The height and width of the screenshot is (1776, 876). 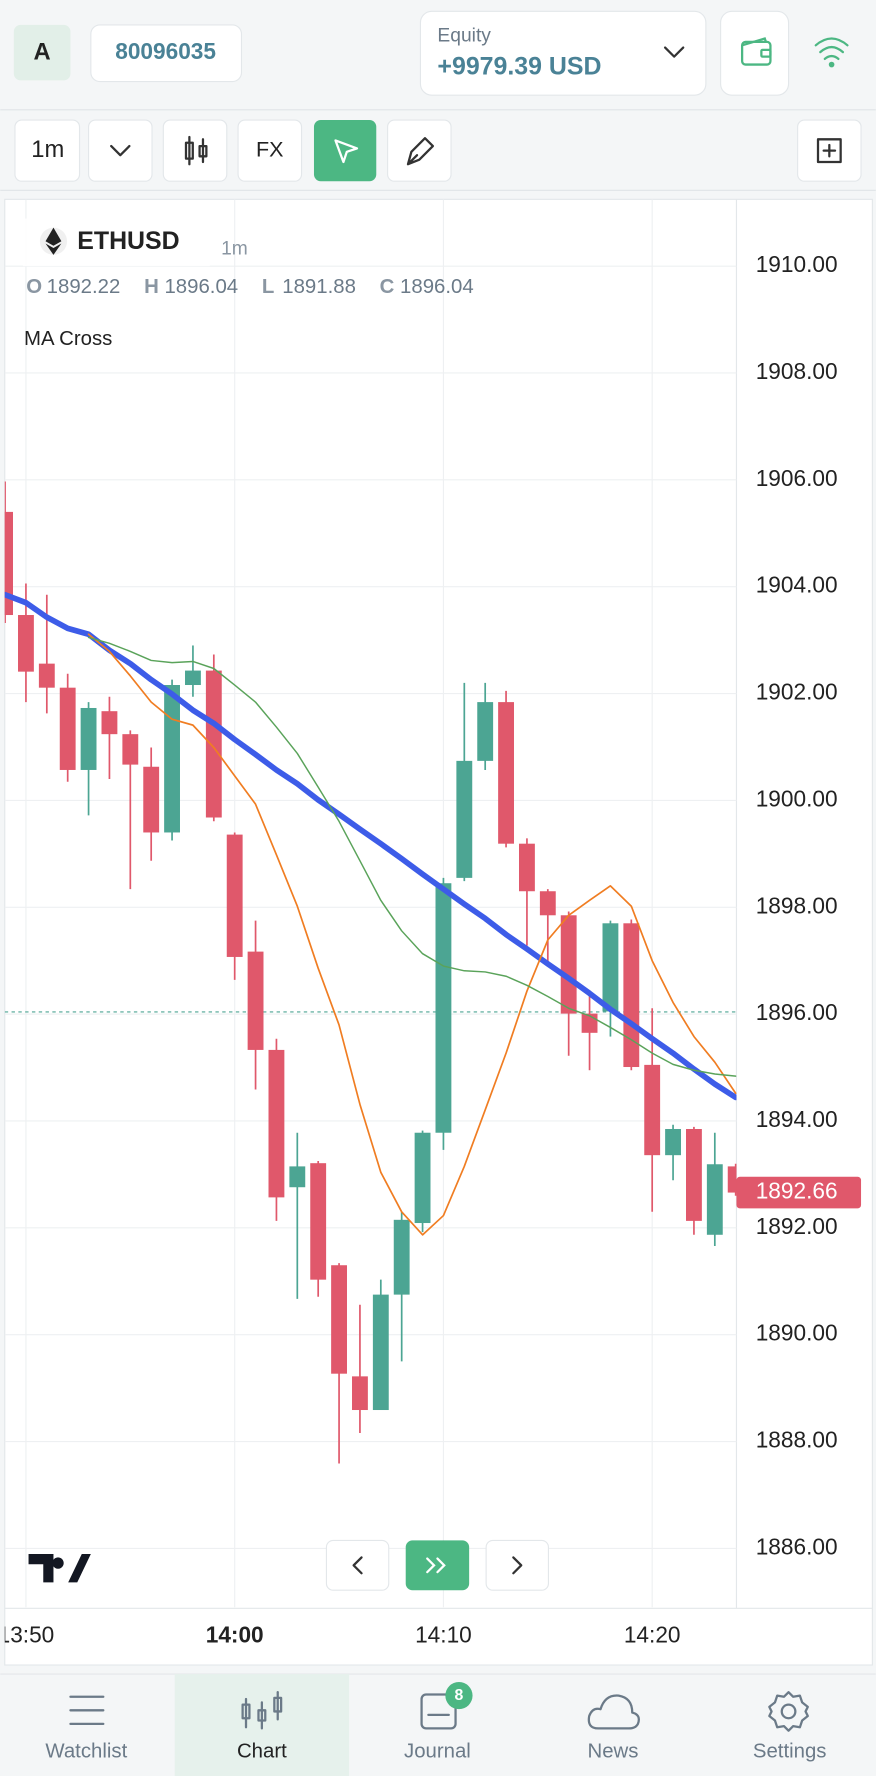 I want to click on cursor-icon, so click(x=346, y=151).